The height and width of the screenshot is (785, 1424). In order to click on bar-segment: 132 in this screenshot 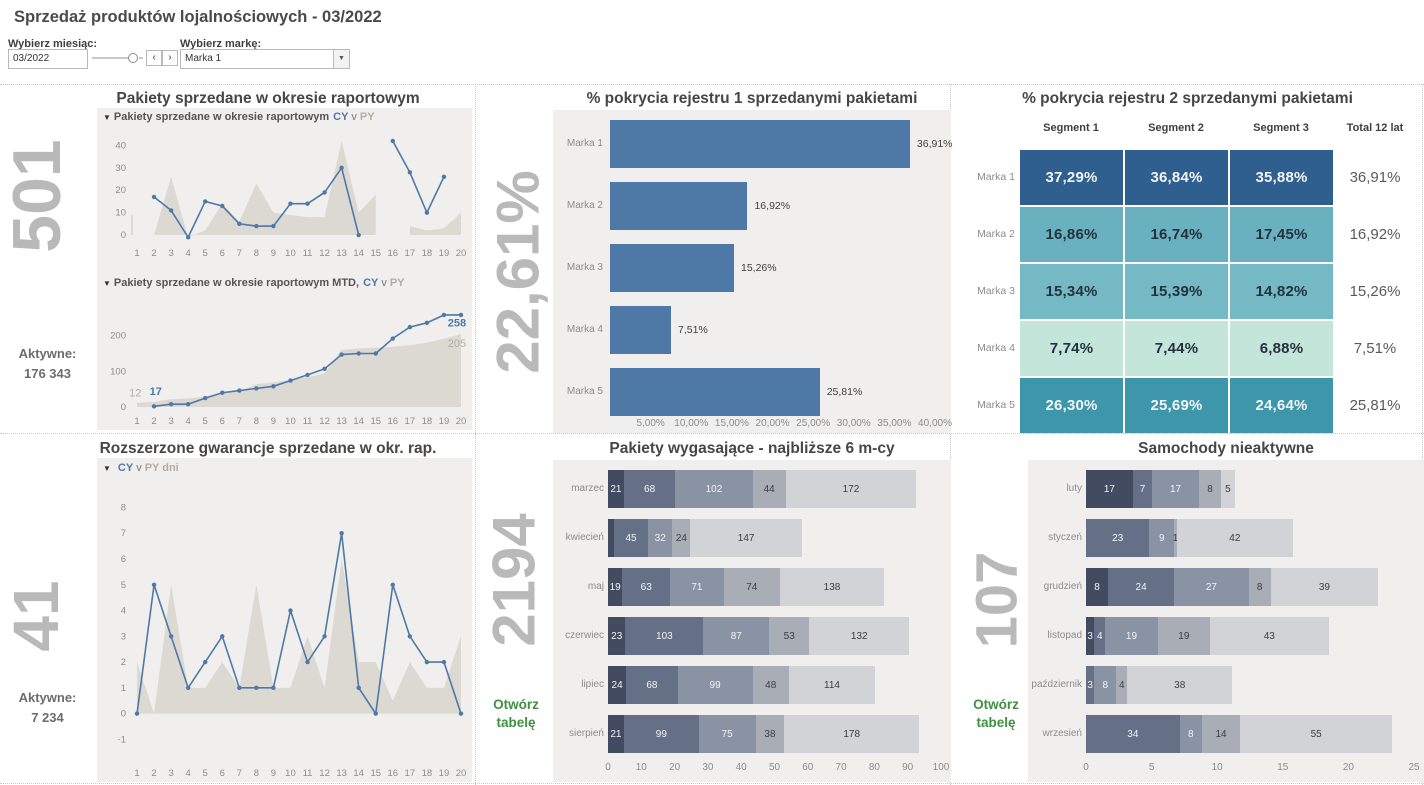, I will do `click(859, 636)`.